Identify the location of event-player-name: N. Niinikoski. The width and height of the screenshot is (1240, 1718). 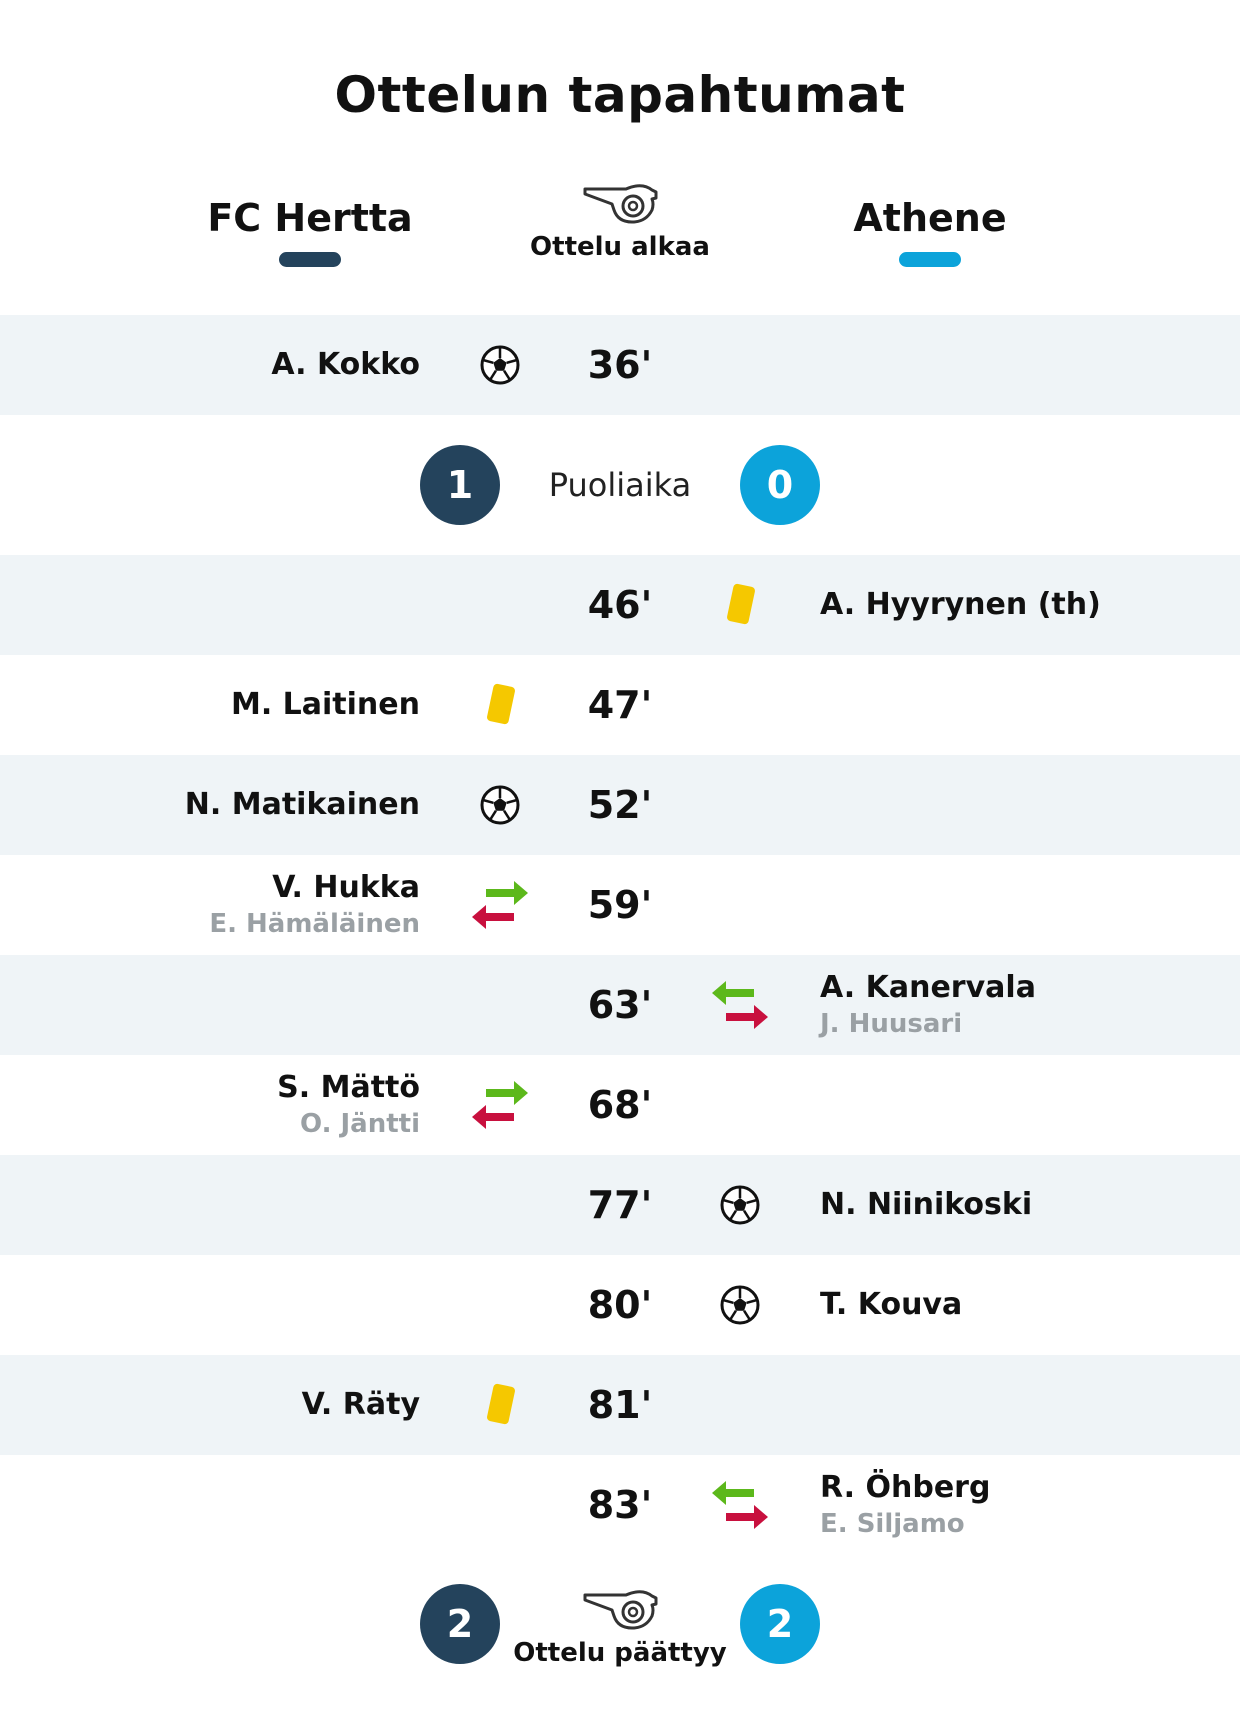
(926, 1204).